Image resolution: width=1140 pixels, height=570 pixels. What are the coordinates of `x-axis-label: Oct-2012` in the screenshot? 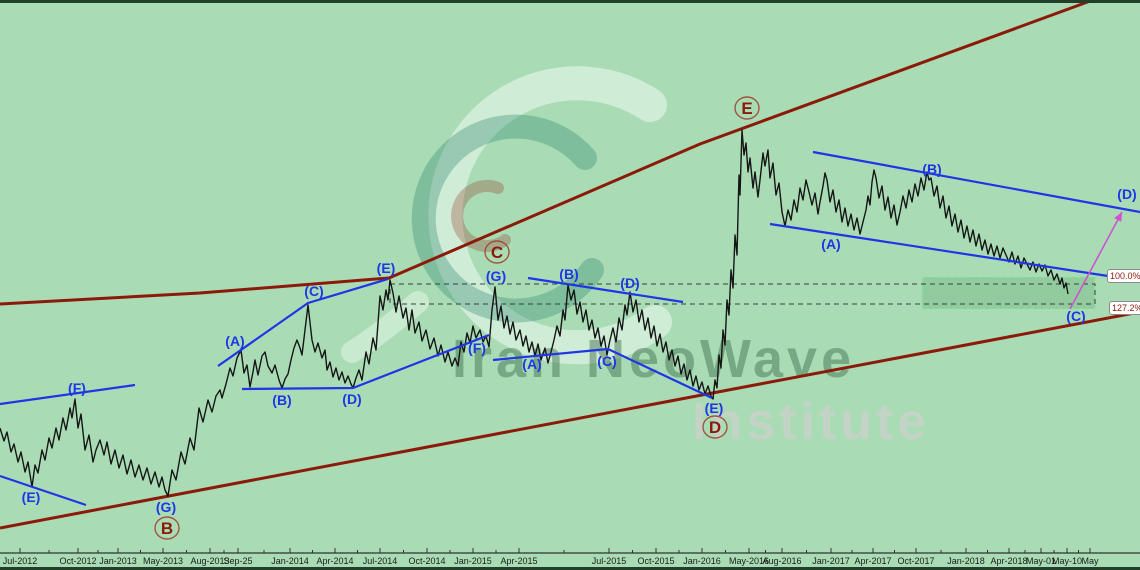 It's located at (78, 561).